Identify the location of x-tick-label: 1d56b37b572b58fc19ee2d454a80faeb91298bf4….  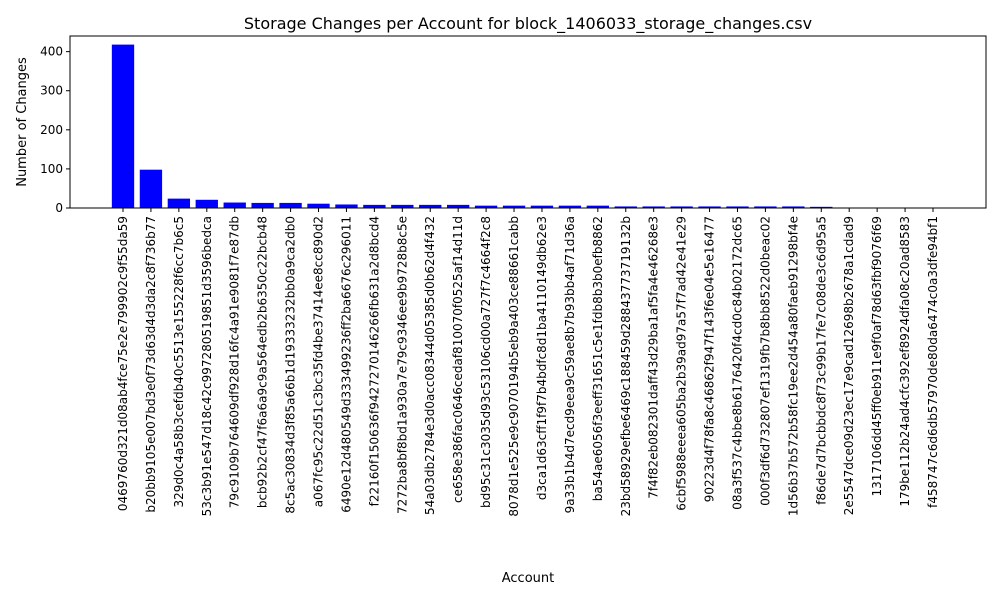
(793, 366).